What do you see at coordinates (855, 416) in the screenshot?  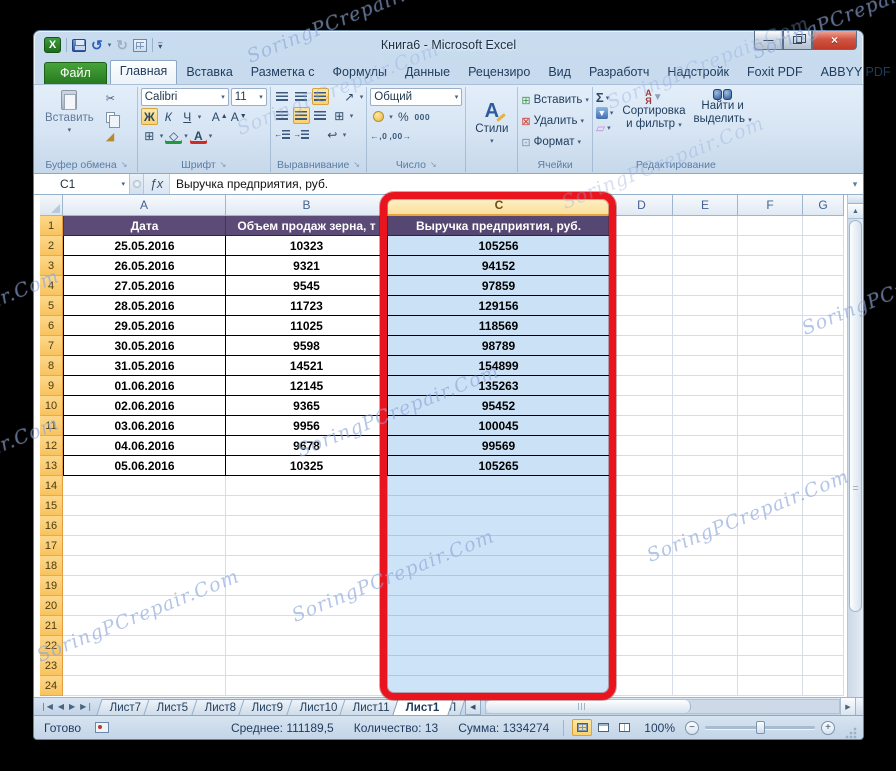 I see `vertical-scroll-thumb` at bounding box center [855, 416].